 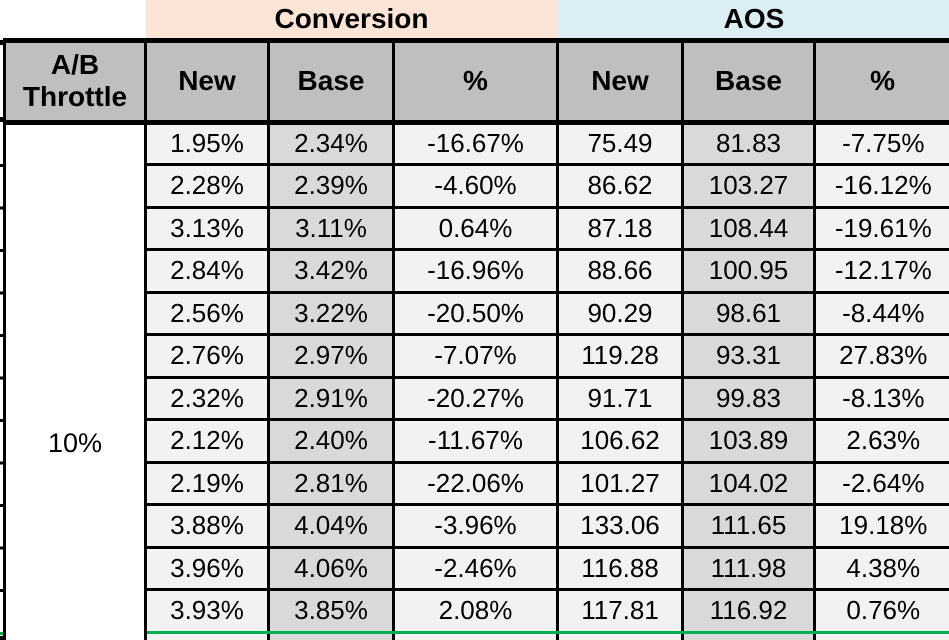 I want to click on green-border-stub, so click(x=1, y=633).